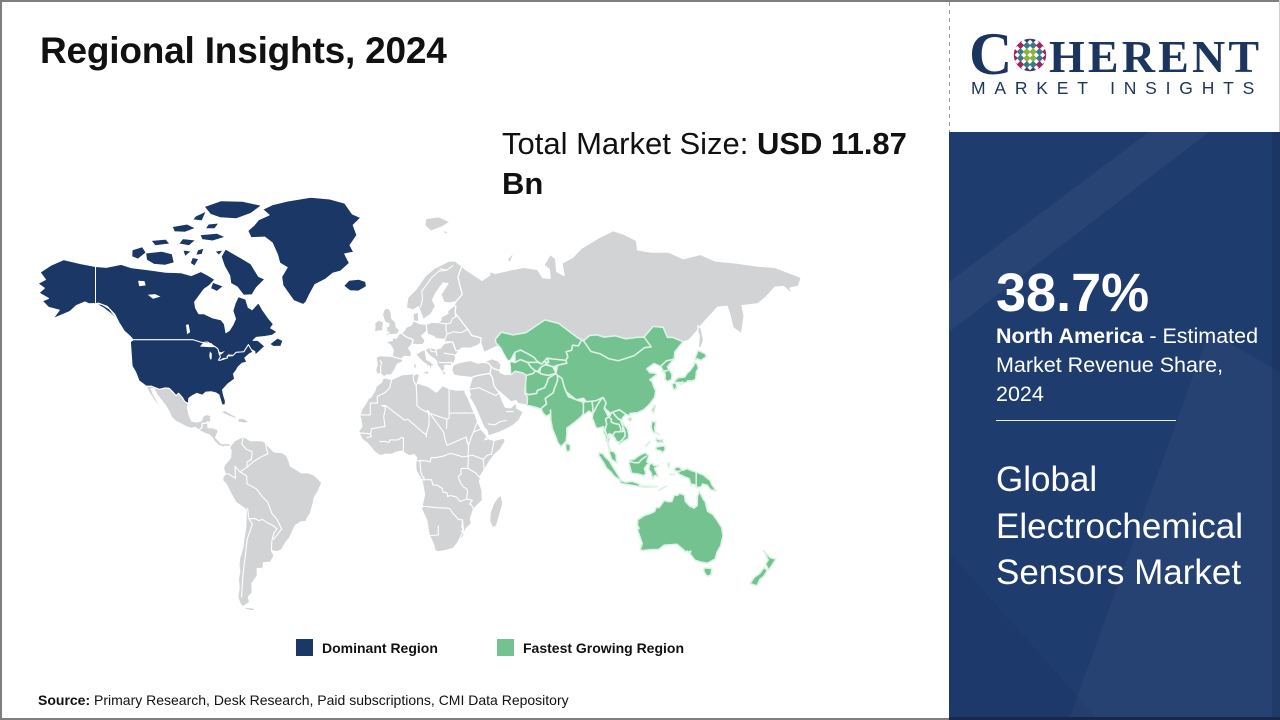 The width and height of the screenshot is (1280, 720). Describe the element at coordinates (1154, 56) in the screenshot. I see `svg-text: HERENT` at that location.